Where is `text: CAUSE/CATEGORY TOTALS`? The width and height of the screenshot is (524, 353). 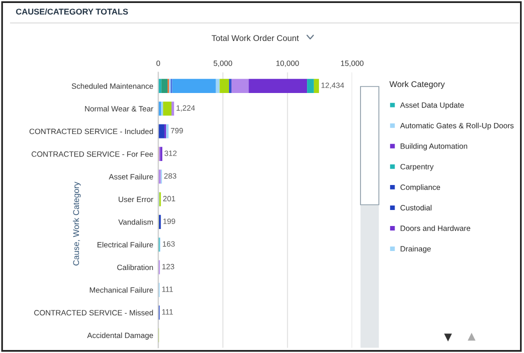
text: CAUSE/CATEGORY TOTALS is located at coordinates (72, 11).